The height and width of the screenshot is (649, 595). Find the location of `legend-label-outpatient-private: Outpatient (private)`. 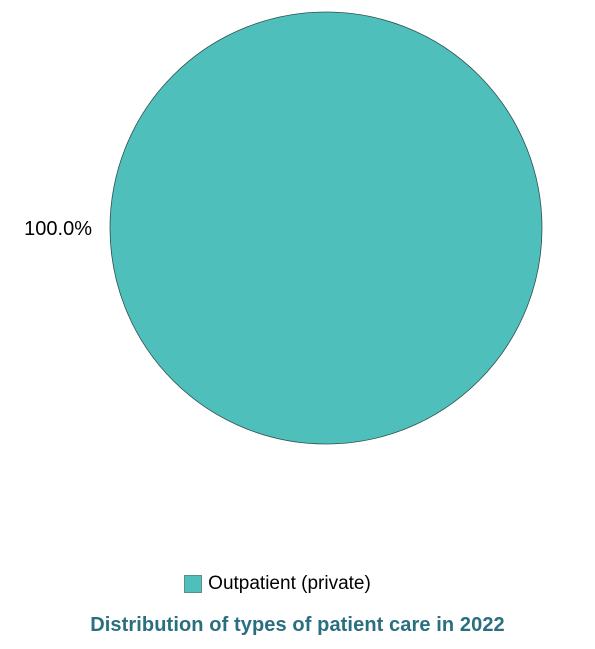

legend-label-outpatient-private: Outpatient (private) is located at coordinates (289, 583).